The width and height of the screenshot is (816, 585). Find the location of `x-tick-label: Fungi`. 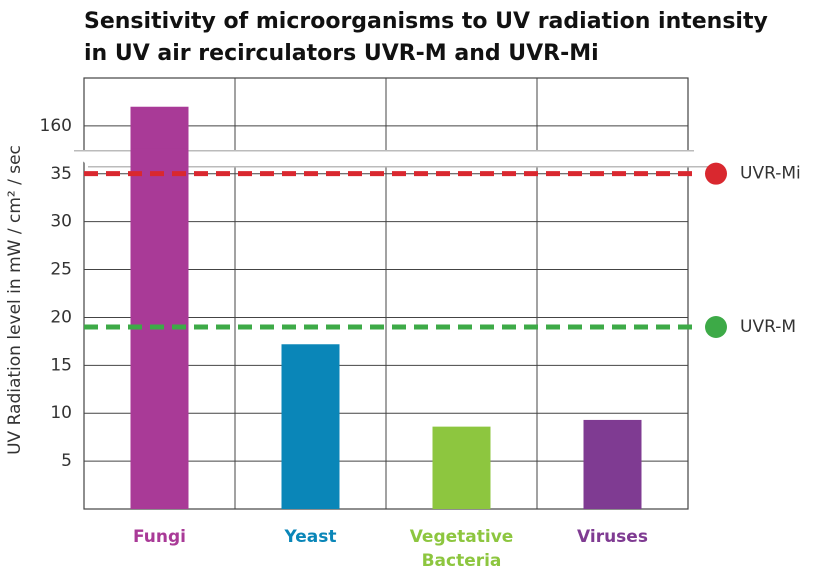

x-tick-label: Fungi is located at coordinates (159, 537).